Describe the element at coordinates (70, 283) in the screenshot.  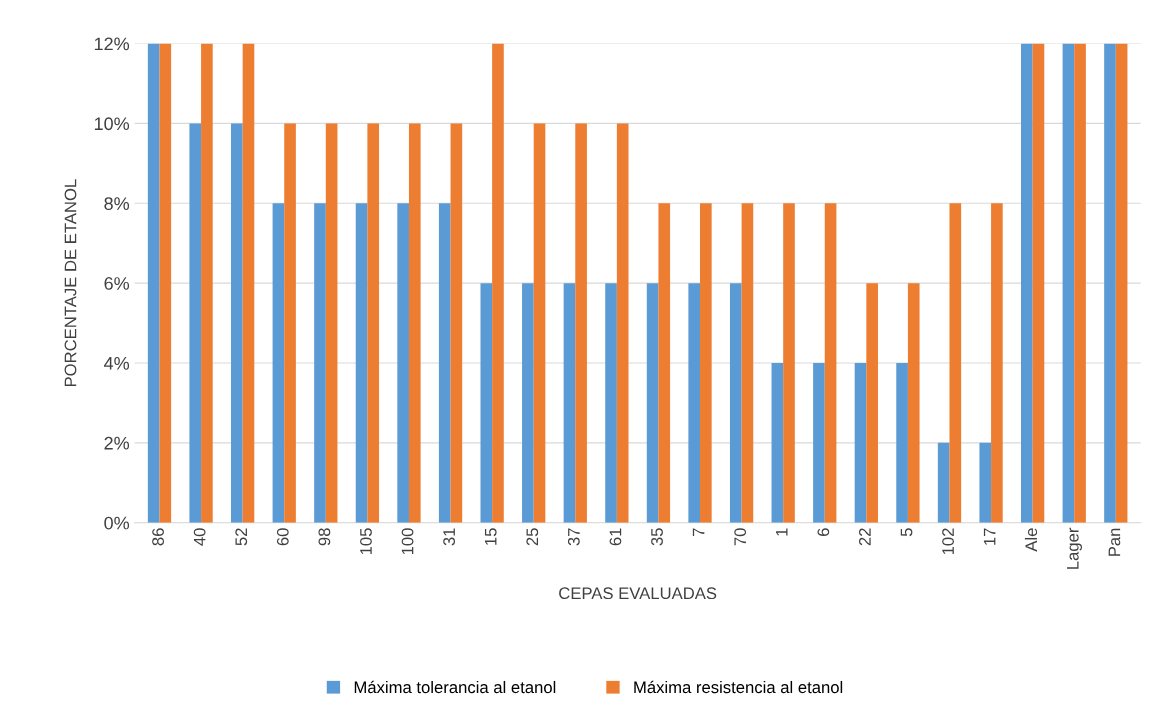
I see `y-axis-title: PORCENTAJE DE ETANOL` at that location.